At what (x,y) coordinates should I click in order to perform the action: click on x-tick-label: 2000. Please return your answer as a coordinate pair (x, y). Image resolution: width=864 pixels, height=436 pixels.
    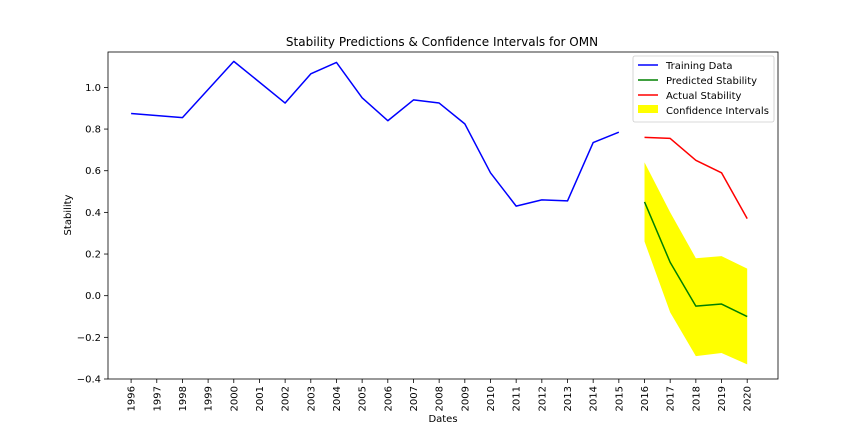
    Looking at the image, I should click on (234, 398).